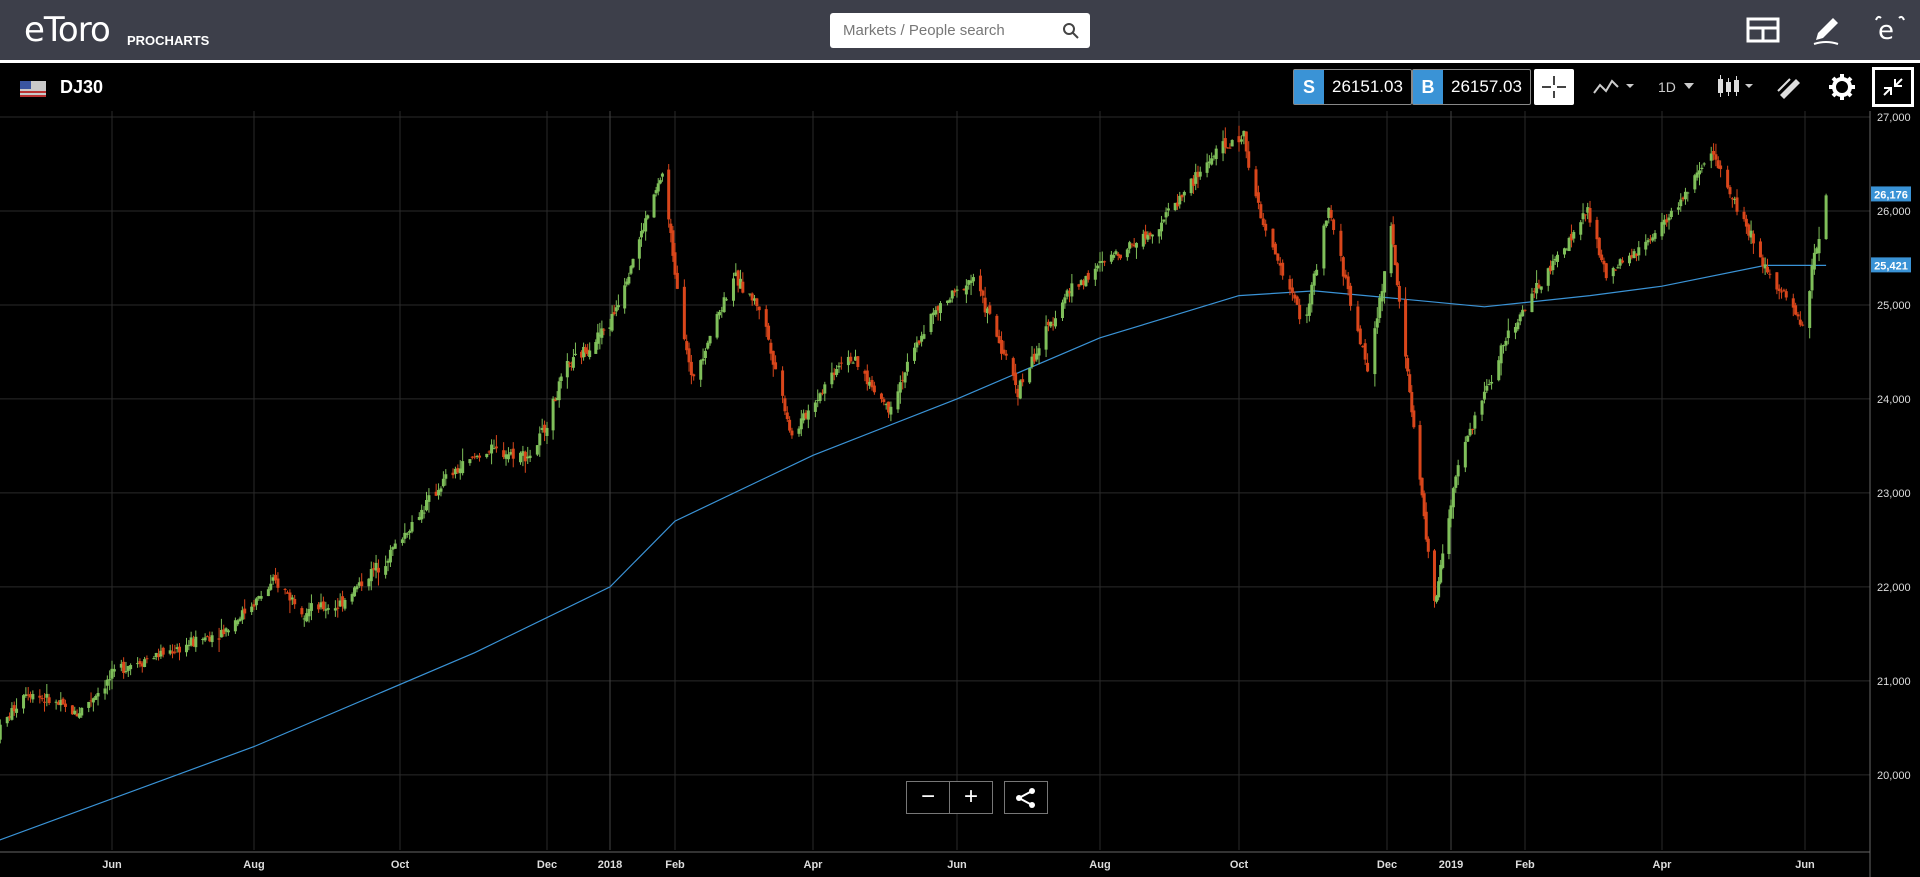 The height and width of the screenshot is (877, 1920). I want to click on indicators-dropdown, so click(1612, 87).